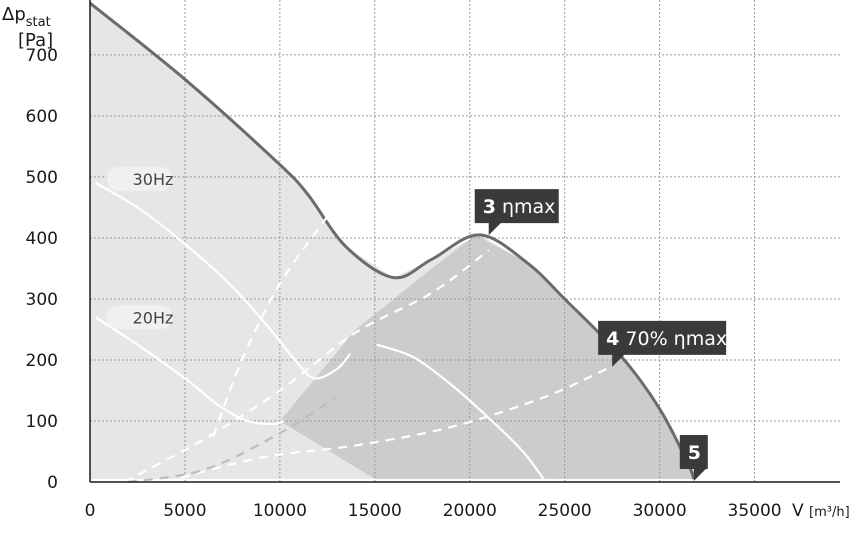  Describe the element at coordinates (673, 339) in the screenshot. I see `callout-text: 70% ηmax` at that location.